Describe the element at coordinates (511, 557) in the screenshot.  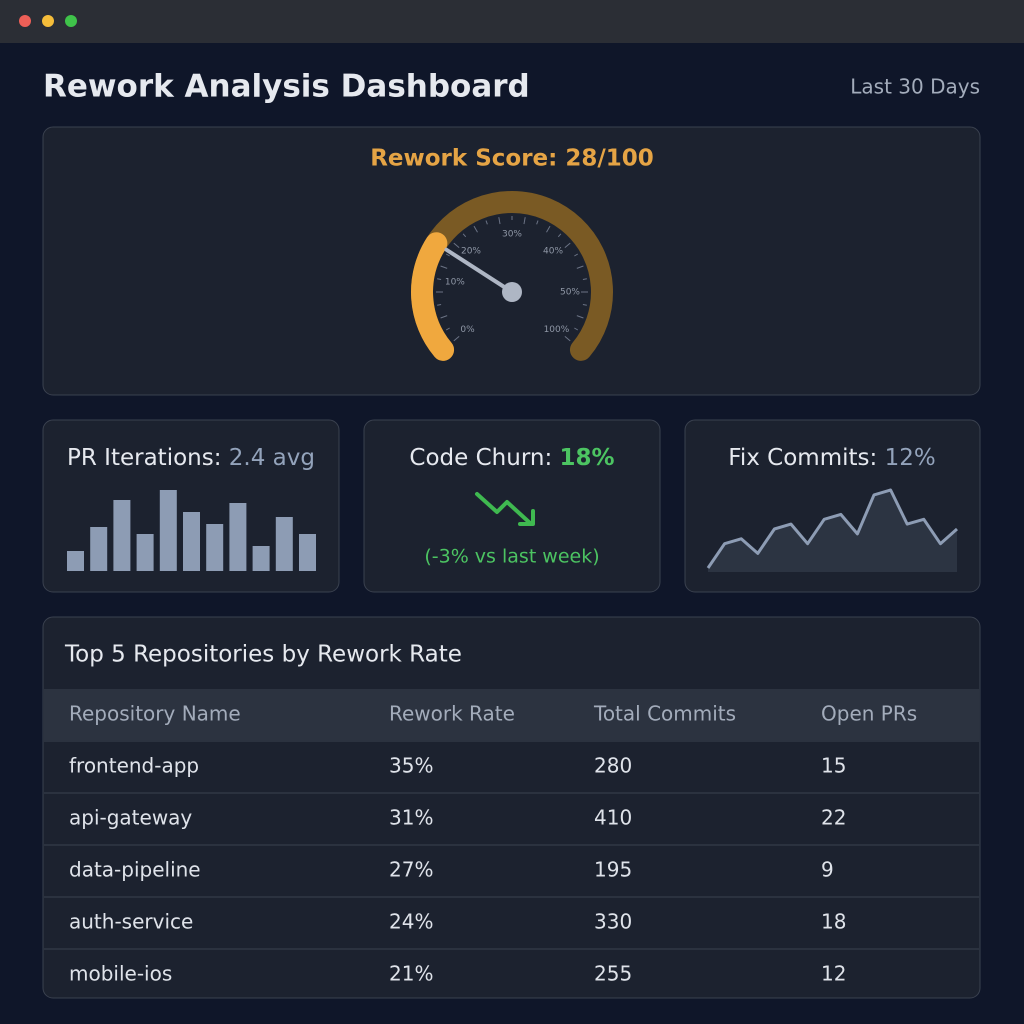
I see `change: (-3% vs last week)` at that location.